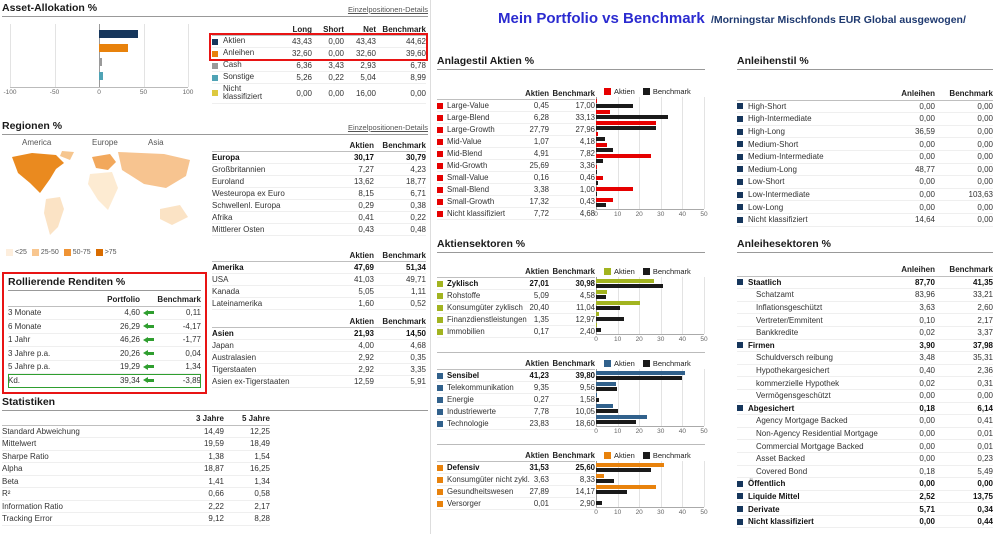 The image size is (1000, 534). I want to click on cell-aktien: 0,43, so click(366, 229).